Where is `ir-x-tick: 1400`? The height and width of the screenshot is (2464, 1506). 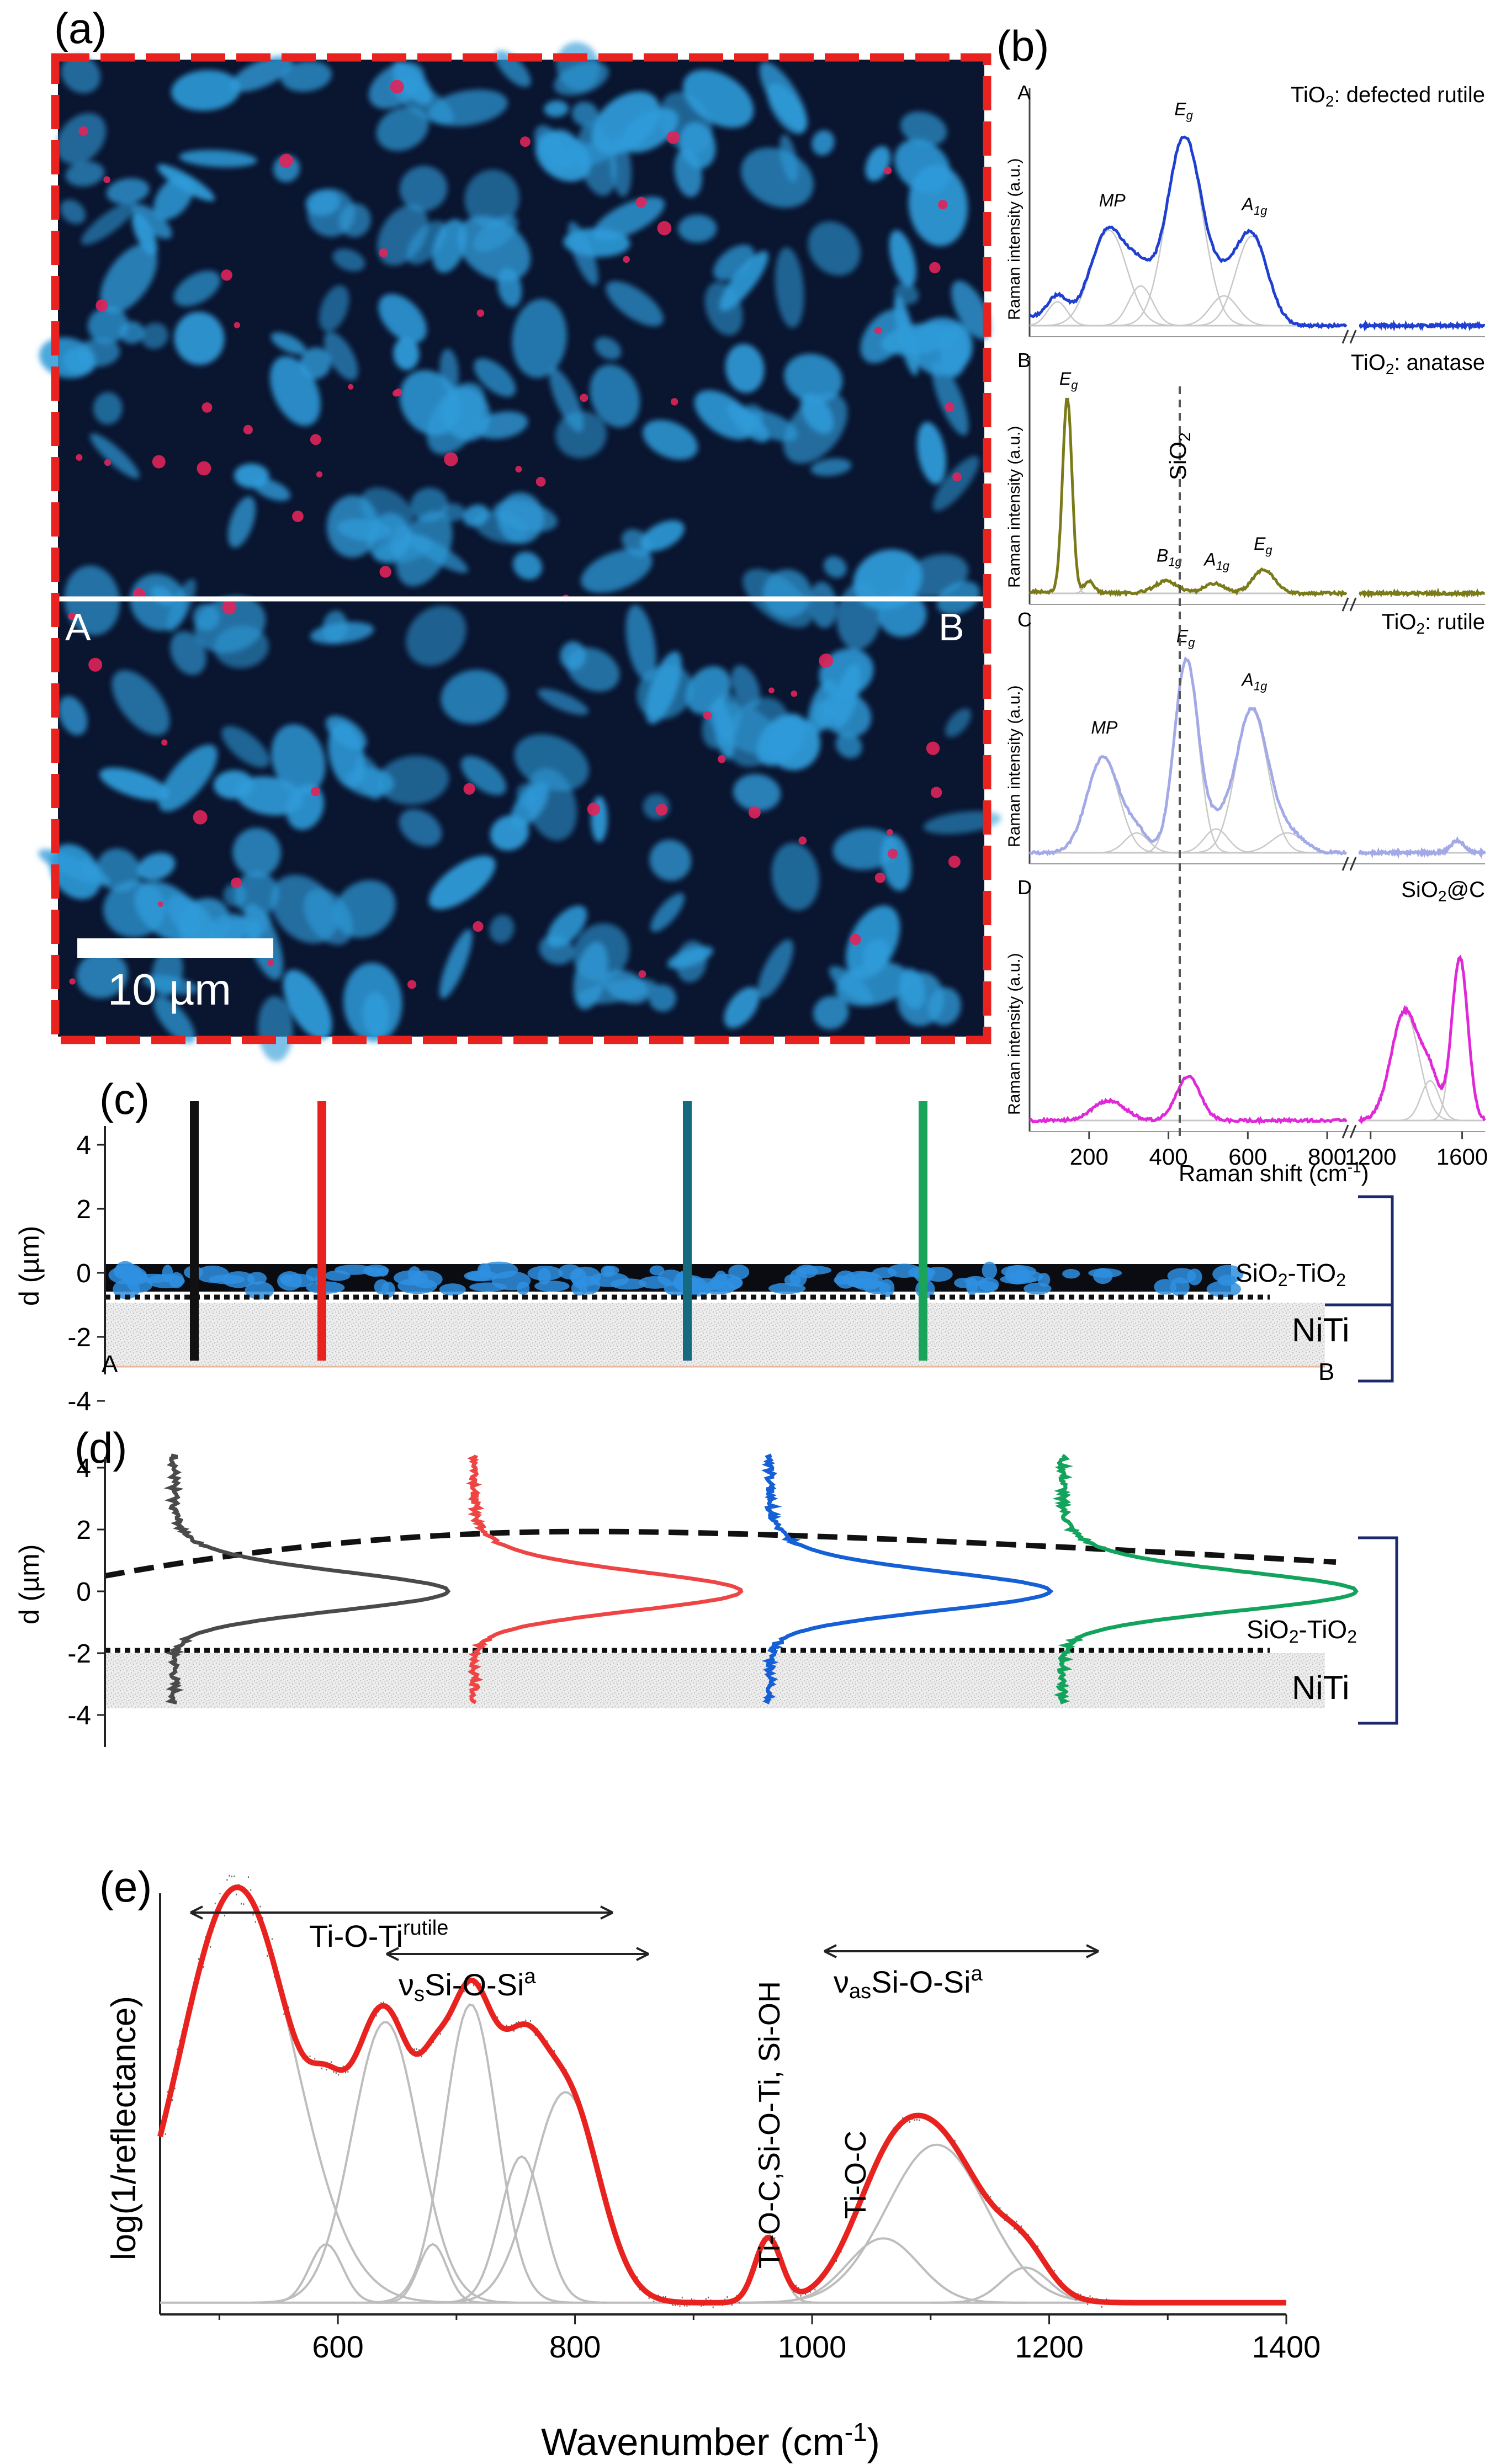
ir-x-tick: 1400 is located at coordinates (1286, 2346).